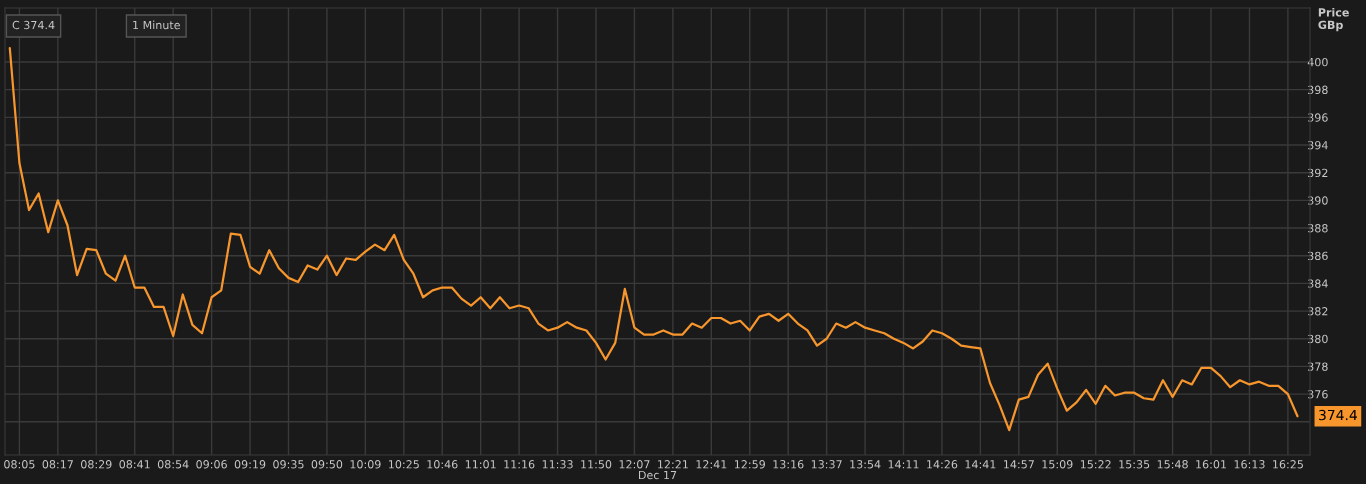 The image size is (1366, 484). What do you see at coordinates (980, 464) in the screenshot?
I see `x-tick-label: 14:41` at bounding box center [980, 464].